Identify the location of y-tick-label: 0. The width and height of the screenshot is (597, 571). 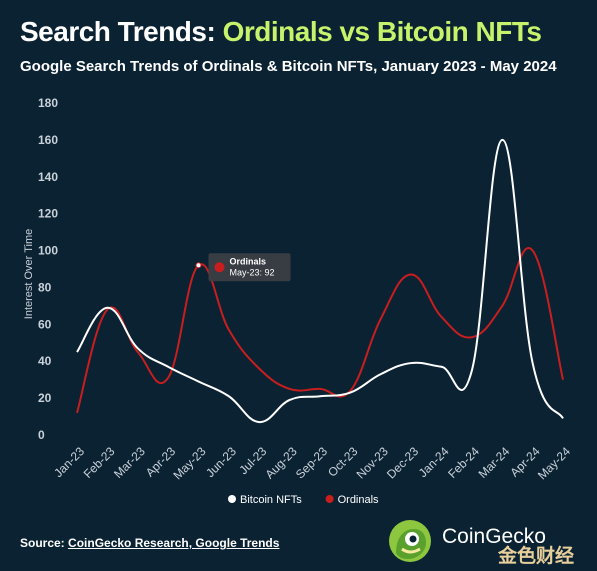
(41, 435).